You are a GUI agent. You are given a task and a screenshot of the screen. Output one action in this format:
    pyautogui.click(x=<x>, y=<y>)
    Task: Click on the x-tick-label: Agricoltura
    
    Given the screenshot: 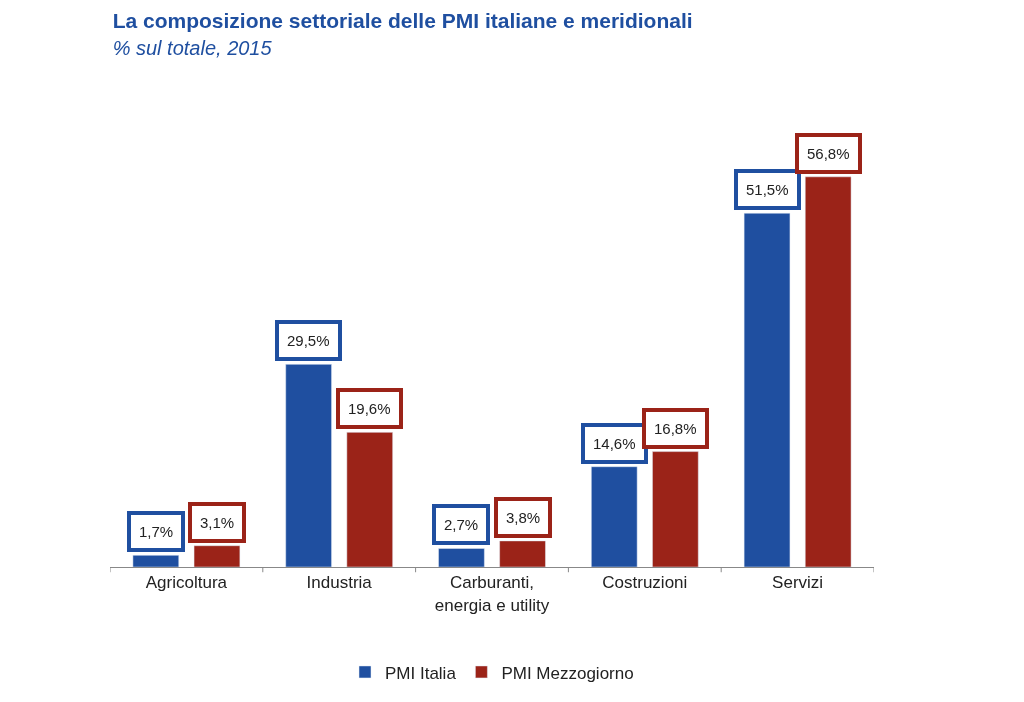 What is the action you would take?
    pyautogui.click(x=186, y=583)
    